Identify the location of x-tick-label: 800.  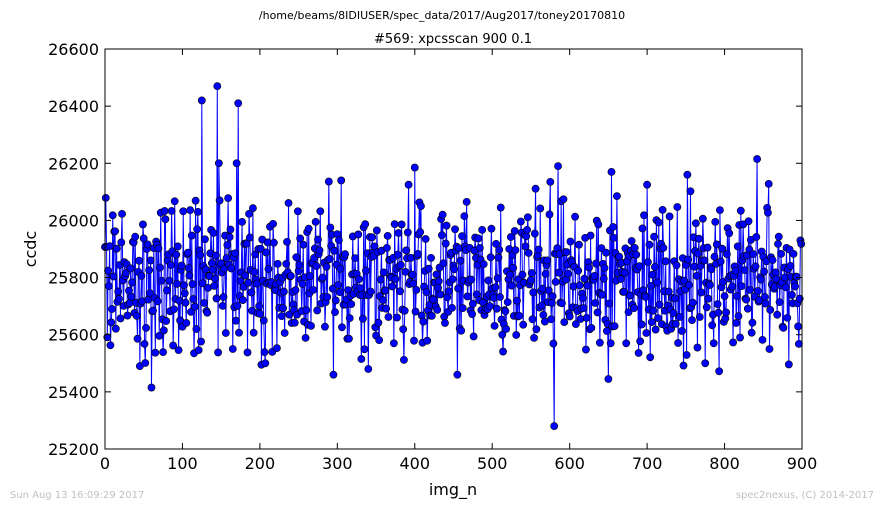
(724, 463).